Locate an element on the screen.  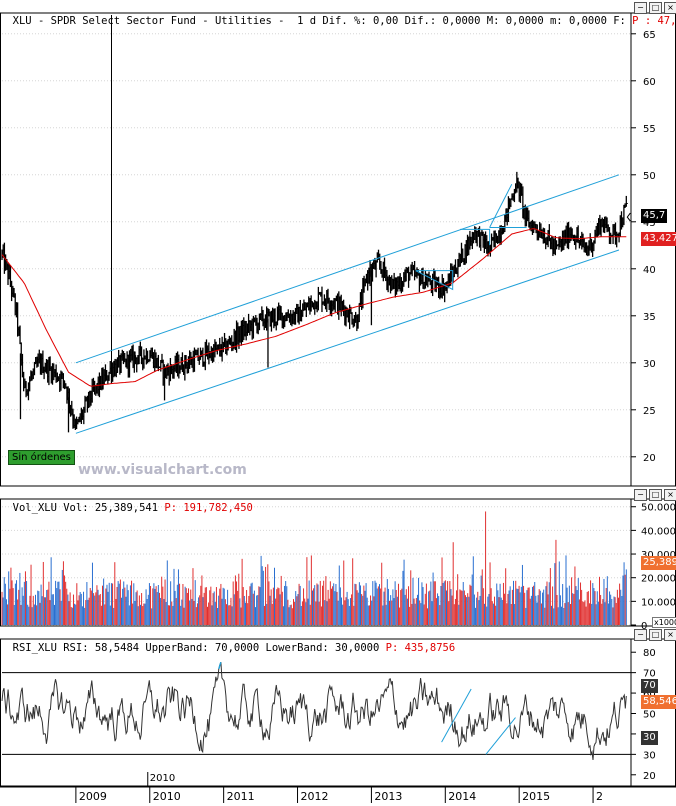
price-tick-label: 30 is located at coordinates (649, 364).